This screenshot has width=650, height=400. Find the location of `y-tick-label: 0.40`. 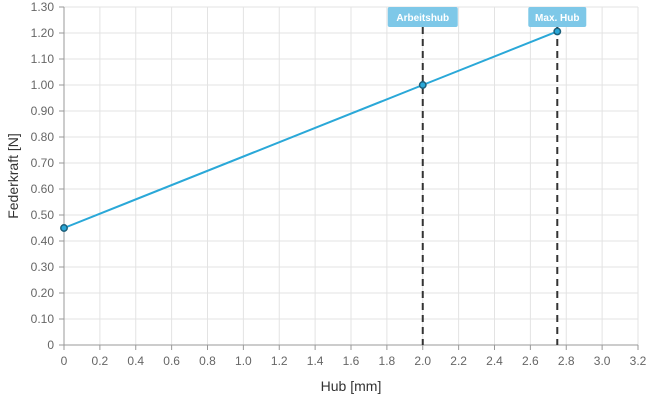

y-tick-label: 0.40 is located at coordinates (43, 241).